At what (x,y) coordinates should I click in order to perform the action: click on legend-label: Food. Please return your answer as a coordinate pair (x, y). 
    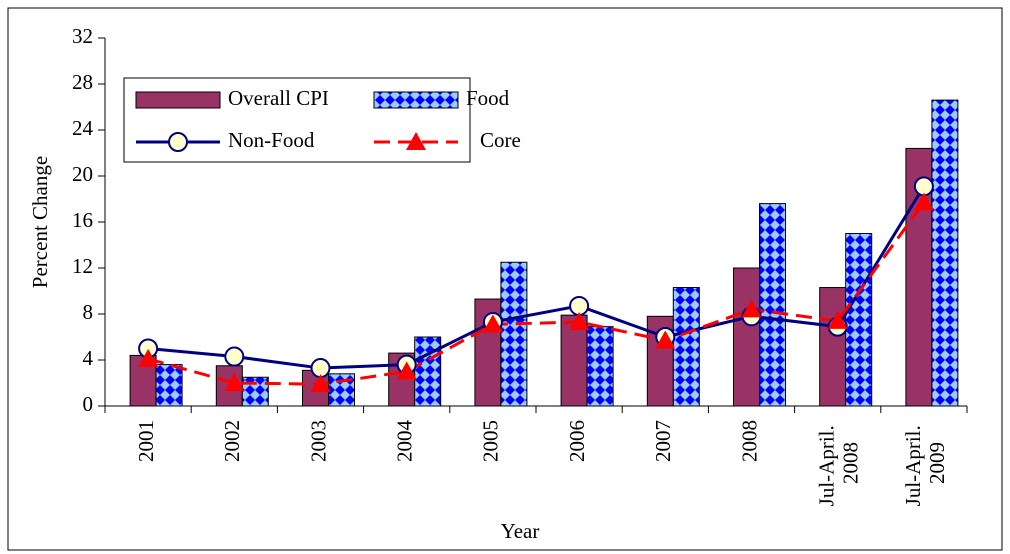
    Looking at the image, I should click on (488, 98).